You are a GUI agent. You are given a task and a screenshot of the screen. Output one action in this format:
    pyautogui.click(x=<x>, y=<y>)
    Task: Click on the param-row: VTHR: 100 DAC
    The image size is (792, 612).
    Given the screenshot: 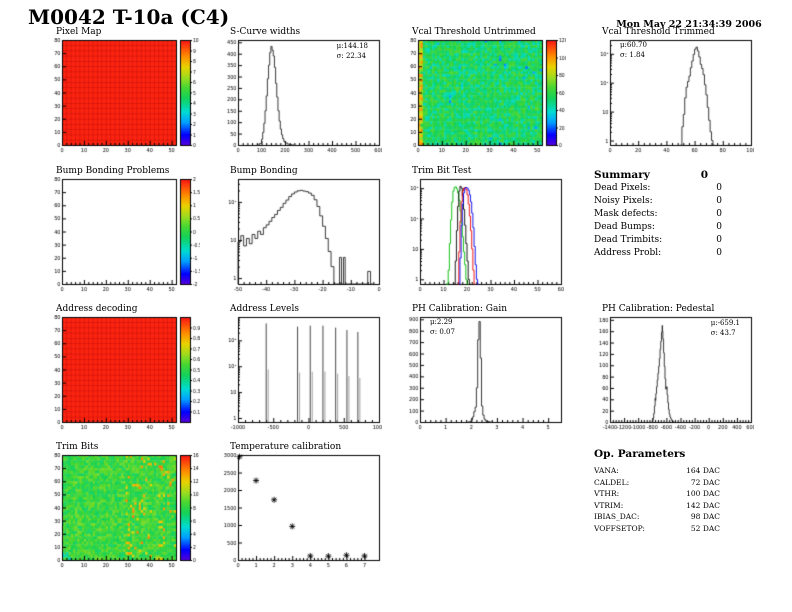 What is the action you would take?
    pyautogui.click(x=657, y=493)
    